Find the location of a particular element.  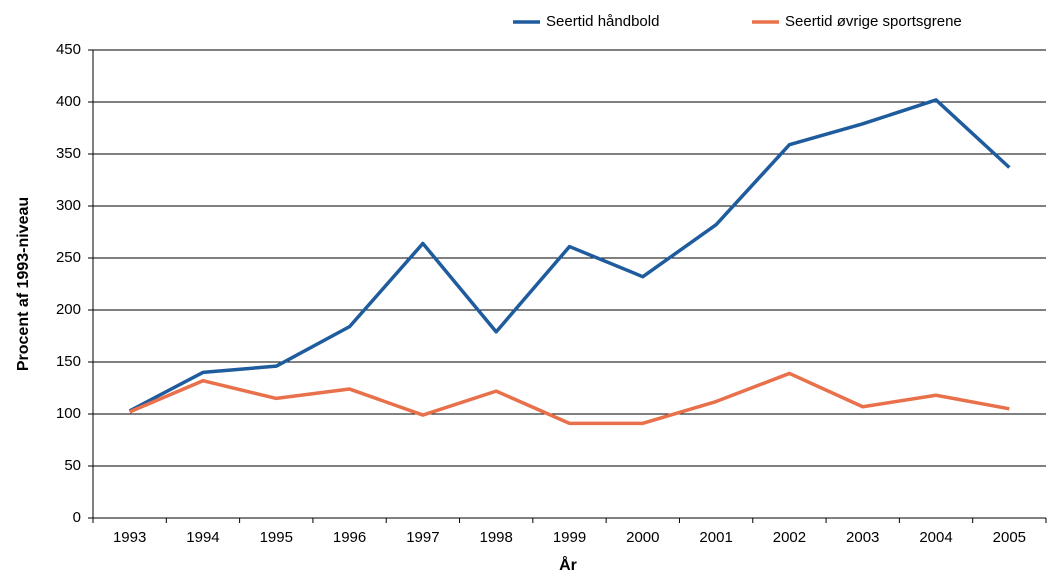

y-tick-label: 100 is located at coordinates (68, 413).